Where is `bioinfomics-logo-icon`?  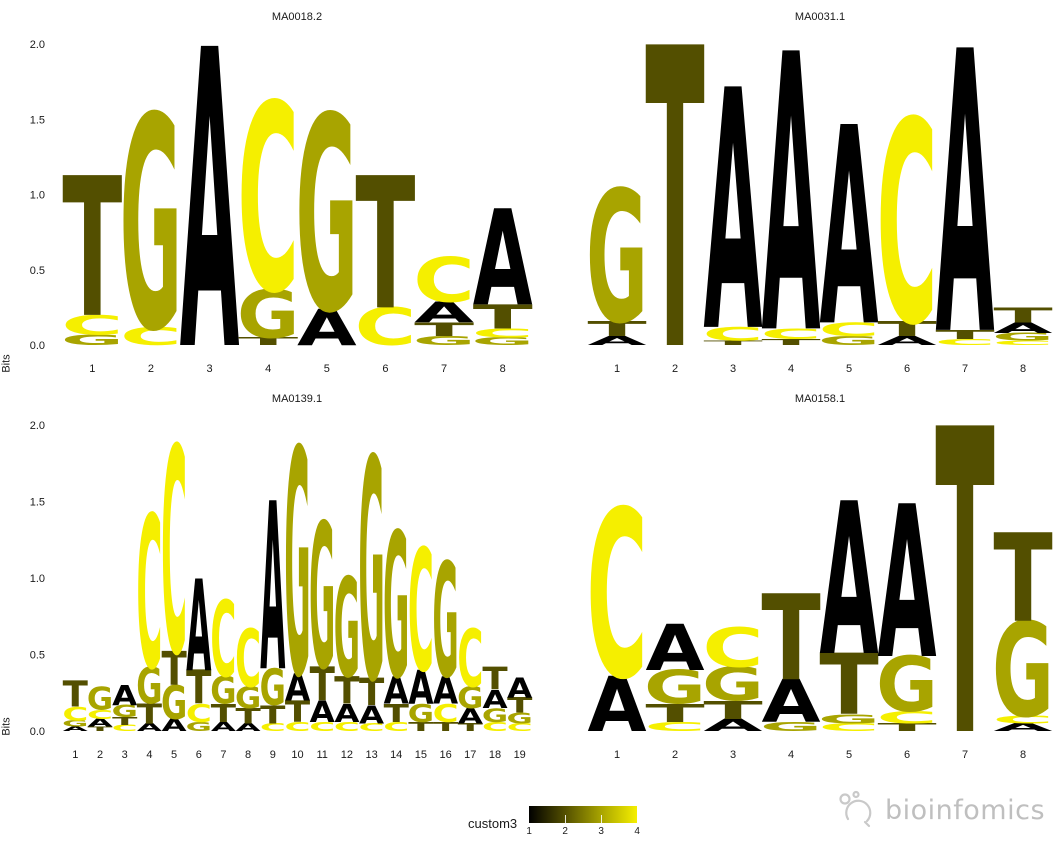
bioinfomics-logo-icon is located at coordinates (855, 809).